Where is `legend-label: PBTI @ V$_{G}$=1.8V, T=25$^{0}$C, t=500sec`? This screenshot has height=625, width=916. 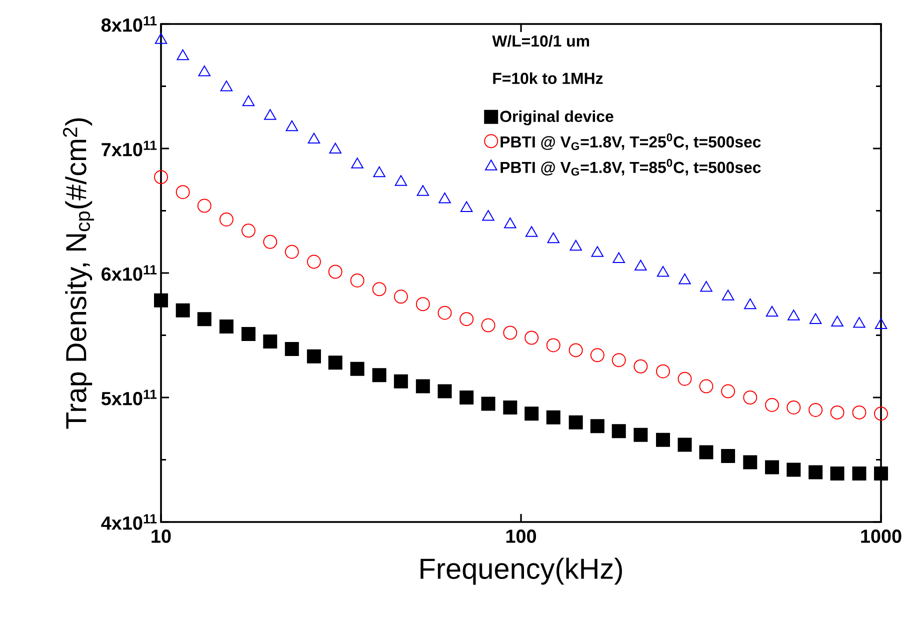
legend-label: PBTI @ V$_{G}$=1.8V, T=25$^{0}$C, t=500sec is located at coordinates (630, 141).